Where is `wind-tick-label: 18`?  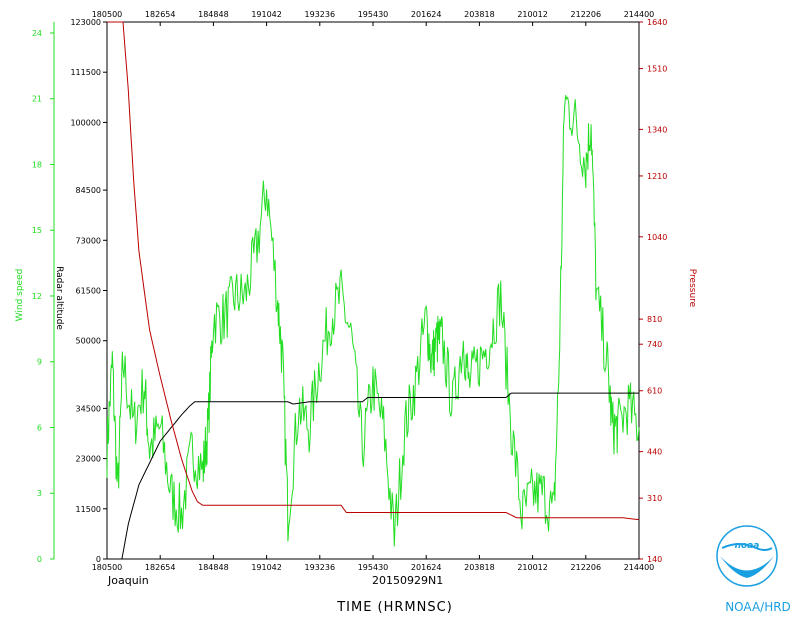
wind-tick-label: 18 is located at coordinates (37, 164).